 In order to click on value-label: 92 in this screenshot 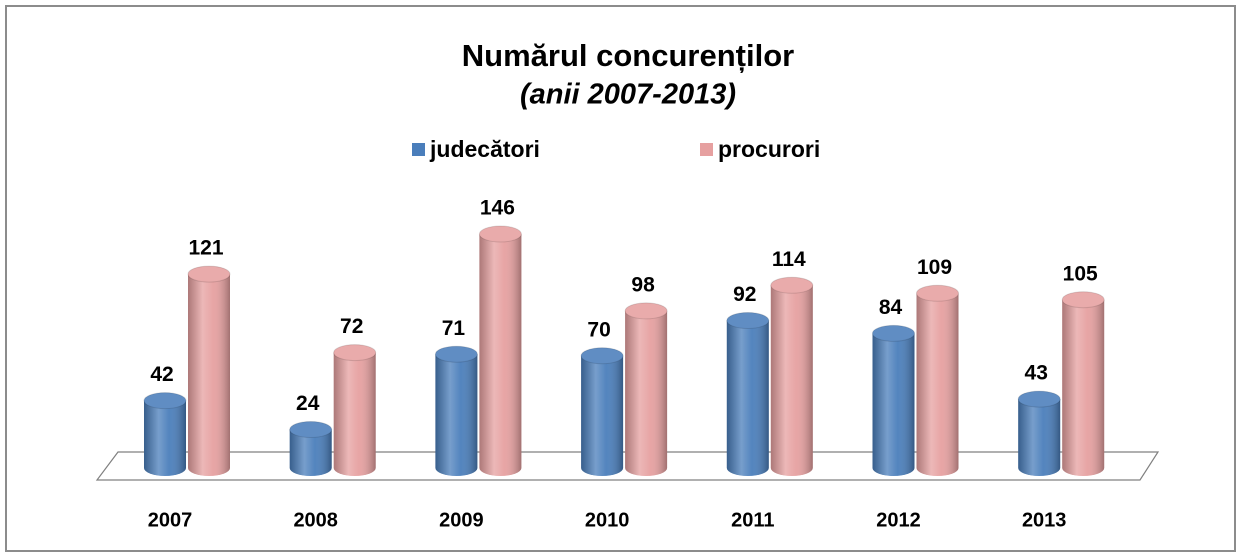, I will do `click(744, 294)`.